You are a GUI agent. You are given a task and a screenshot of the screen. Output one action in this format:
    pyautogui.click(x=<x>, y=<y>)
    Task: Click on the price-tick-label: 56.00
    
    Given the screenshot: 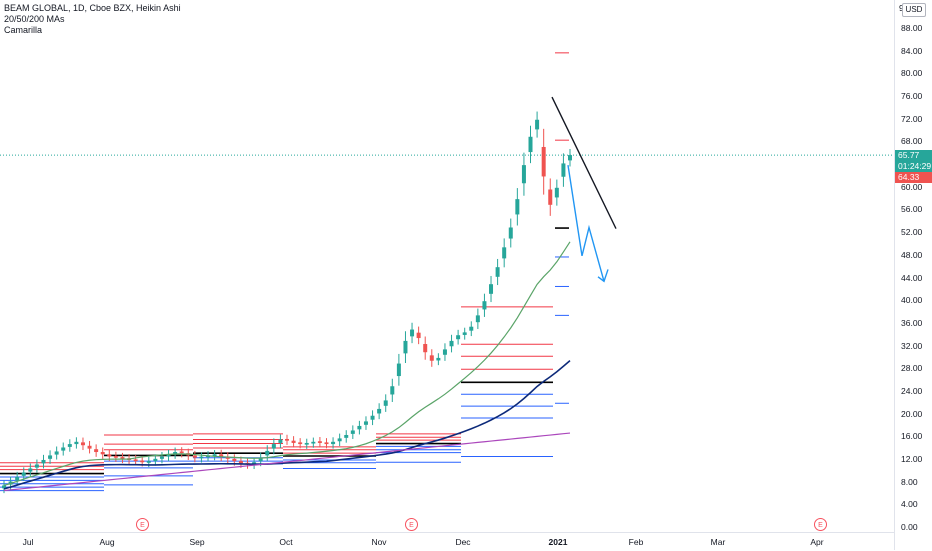 What is the action you would take?
    pyautogui.click(x=912, y=209)
    